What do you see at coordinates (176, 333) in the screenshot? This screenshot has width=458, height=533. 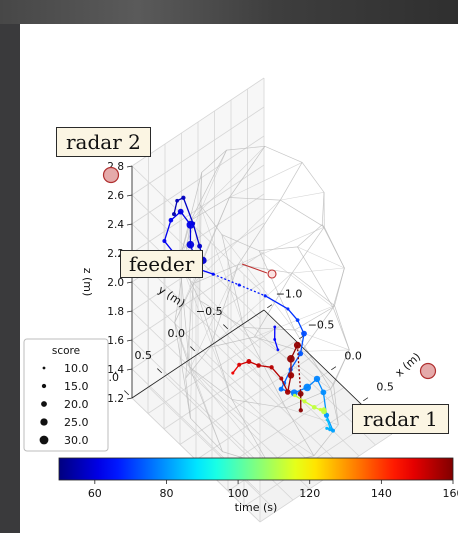 I see `y-tick-label: 0.0` at bounding box center [176, 333].